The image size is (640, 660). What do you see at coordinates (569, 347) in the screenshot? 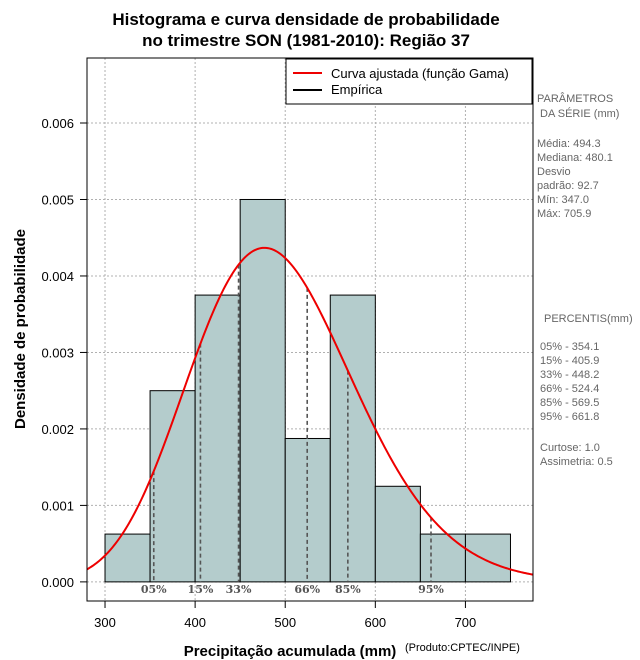
I see `percentil-05: 05% - 354.1` at bounding box center [569, 347].